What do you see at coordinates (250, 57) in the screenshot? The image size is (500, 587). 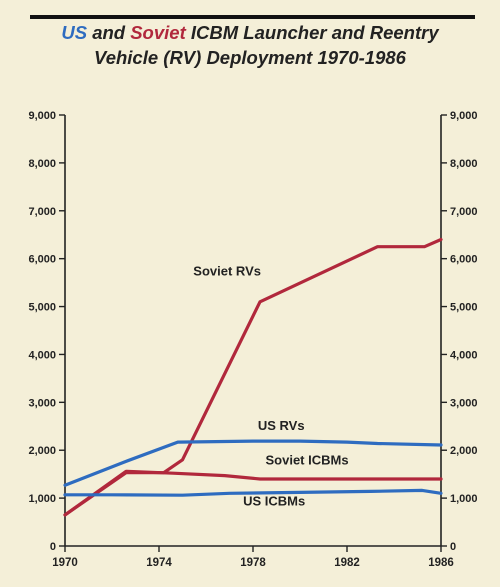 I see `title-line-2: Vehicle (RV) Deployment 1970-1986` at bounding box center [250, 57].